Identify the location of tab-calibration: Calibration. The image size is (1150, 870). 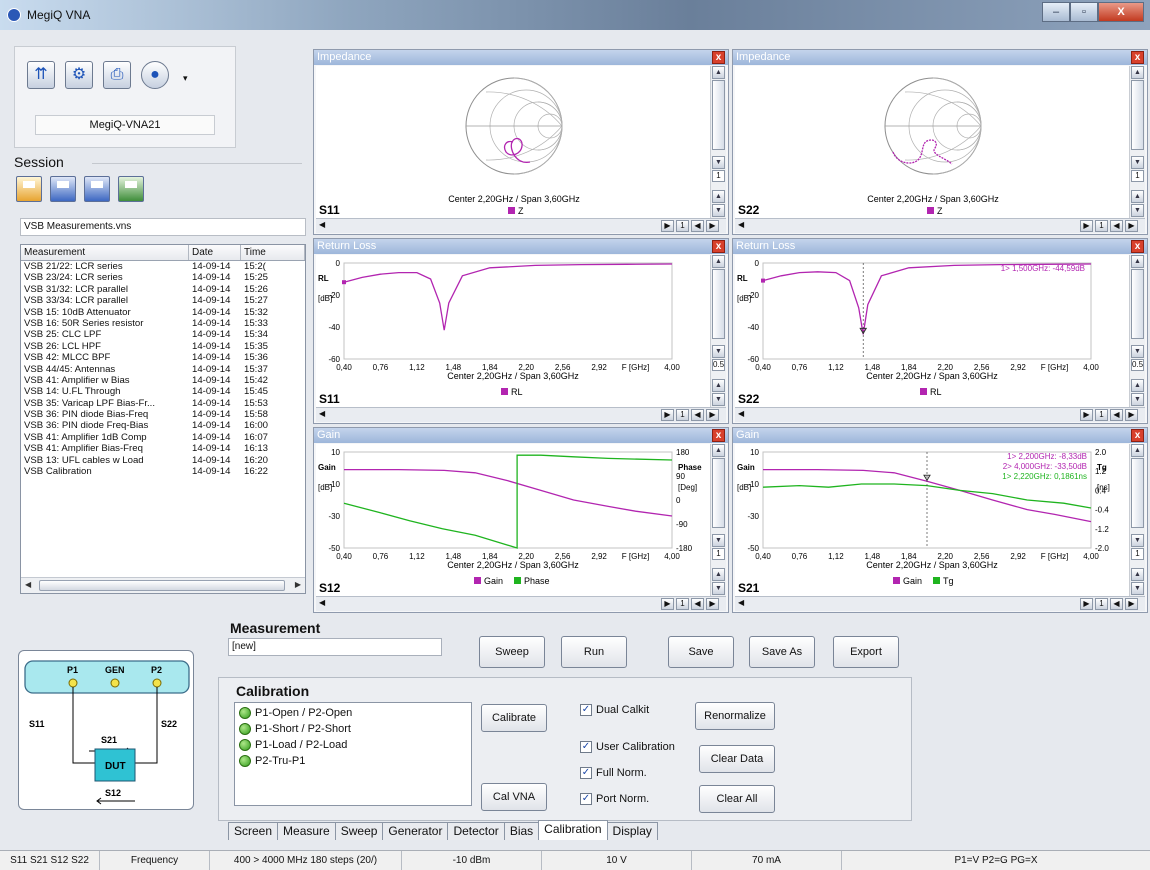
(573, 830).